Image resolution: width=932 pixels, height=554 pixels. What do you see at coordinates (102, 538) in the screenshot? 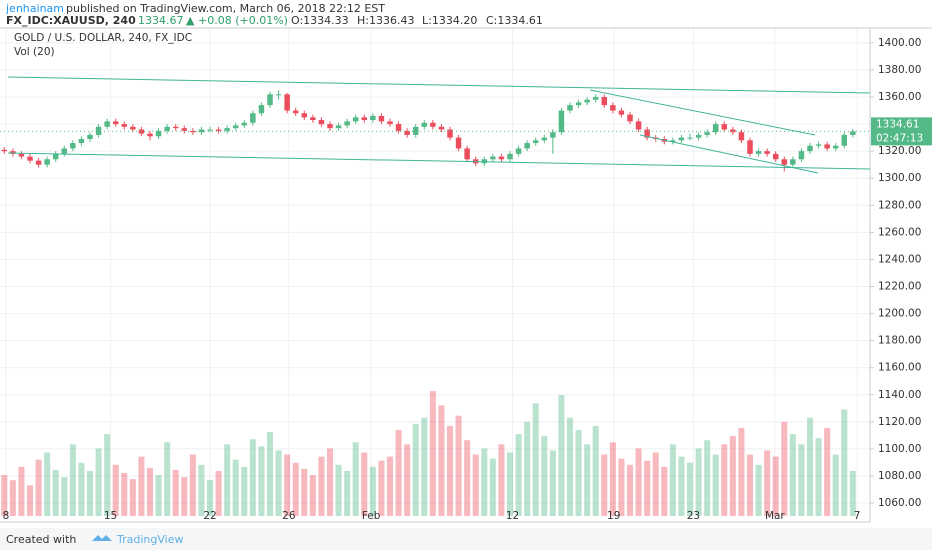
I see `logo` at bounding box center [102, 538].